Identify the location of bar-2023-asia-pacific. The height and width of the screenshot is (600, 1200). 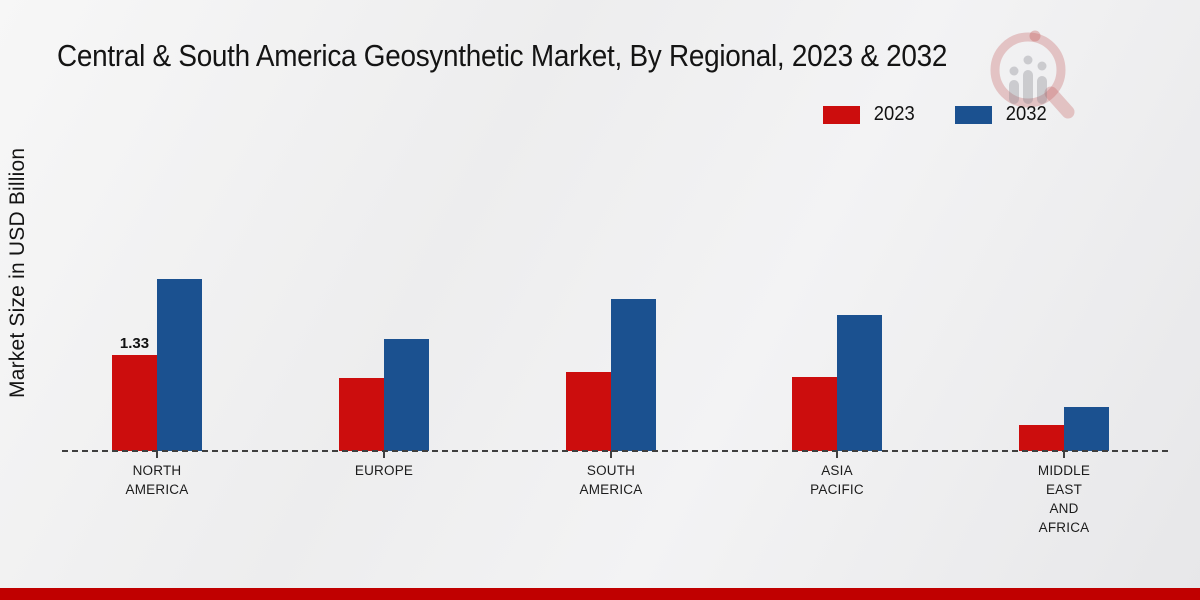
(814, 414).